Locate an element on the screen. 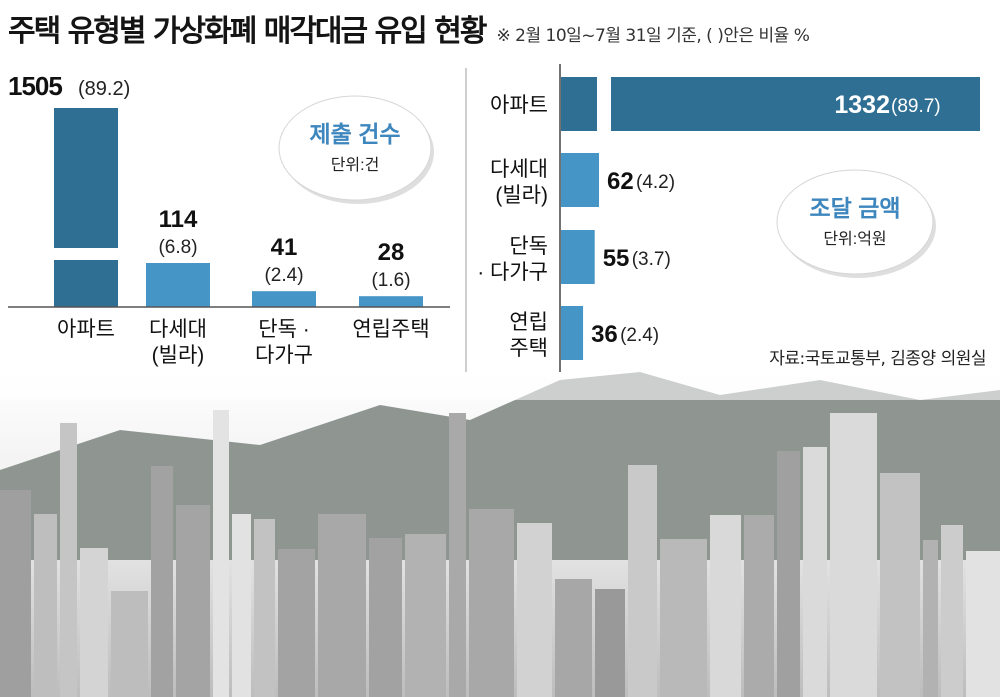 The width and height of the screenshot is (1000, 697). percent-label: (3.7) is located at coordinates (651, 259).